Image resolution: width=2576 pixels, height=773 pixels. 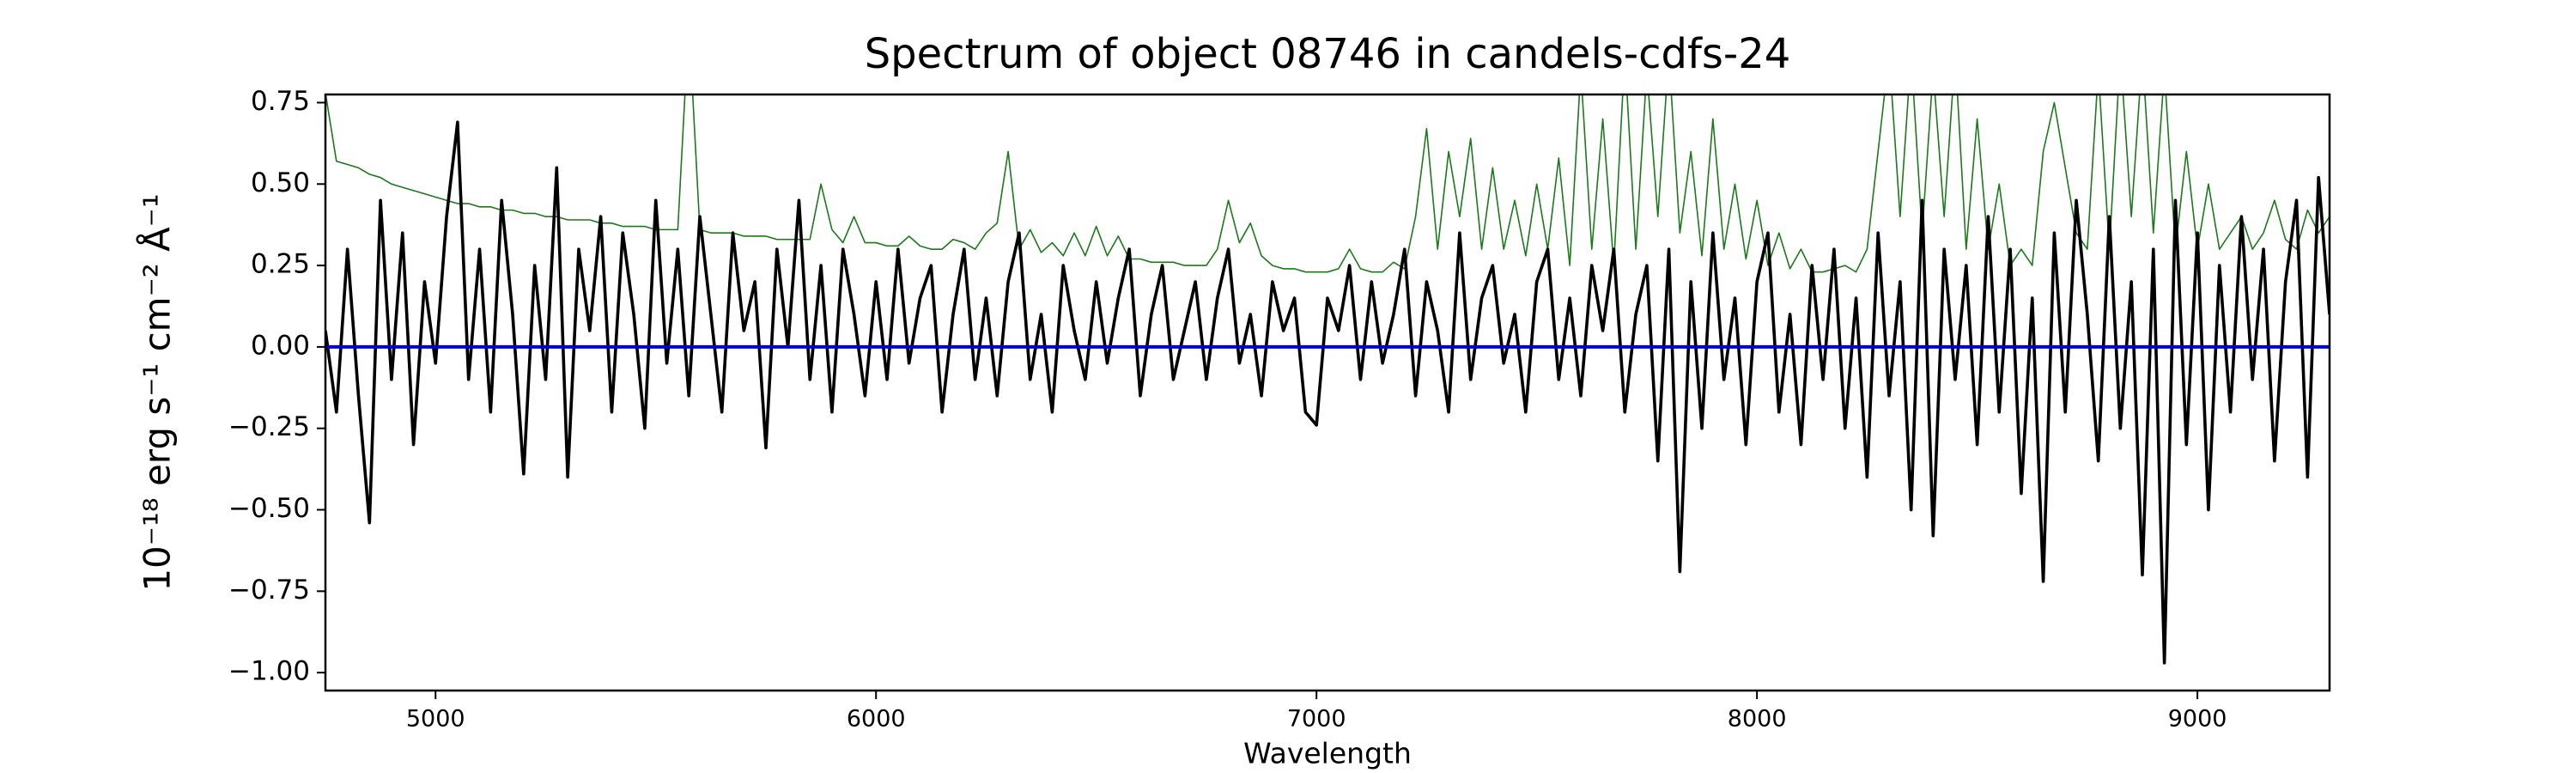 What do you see at coordinates (1758, 719) in the screenshot?
I see `x-tick-label: 8000` at bounding box center [1758, 719].